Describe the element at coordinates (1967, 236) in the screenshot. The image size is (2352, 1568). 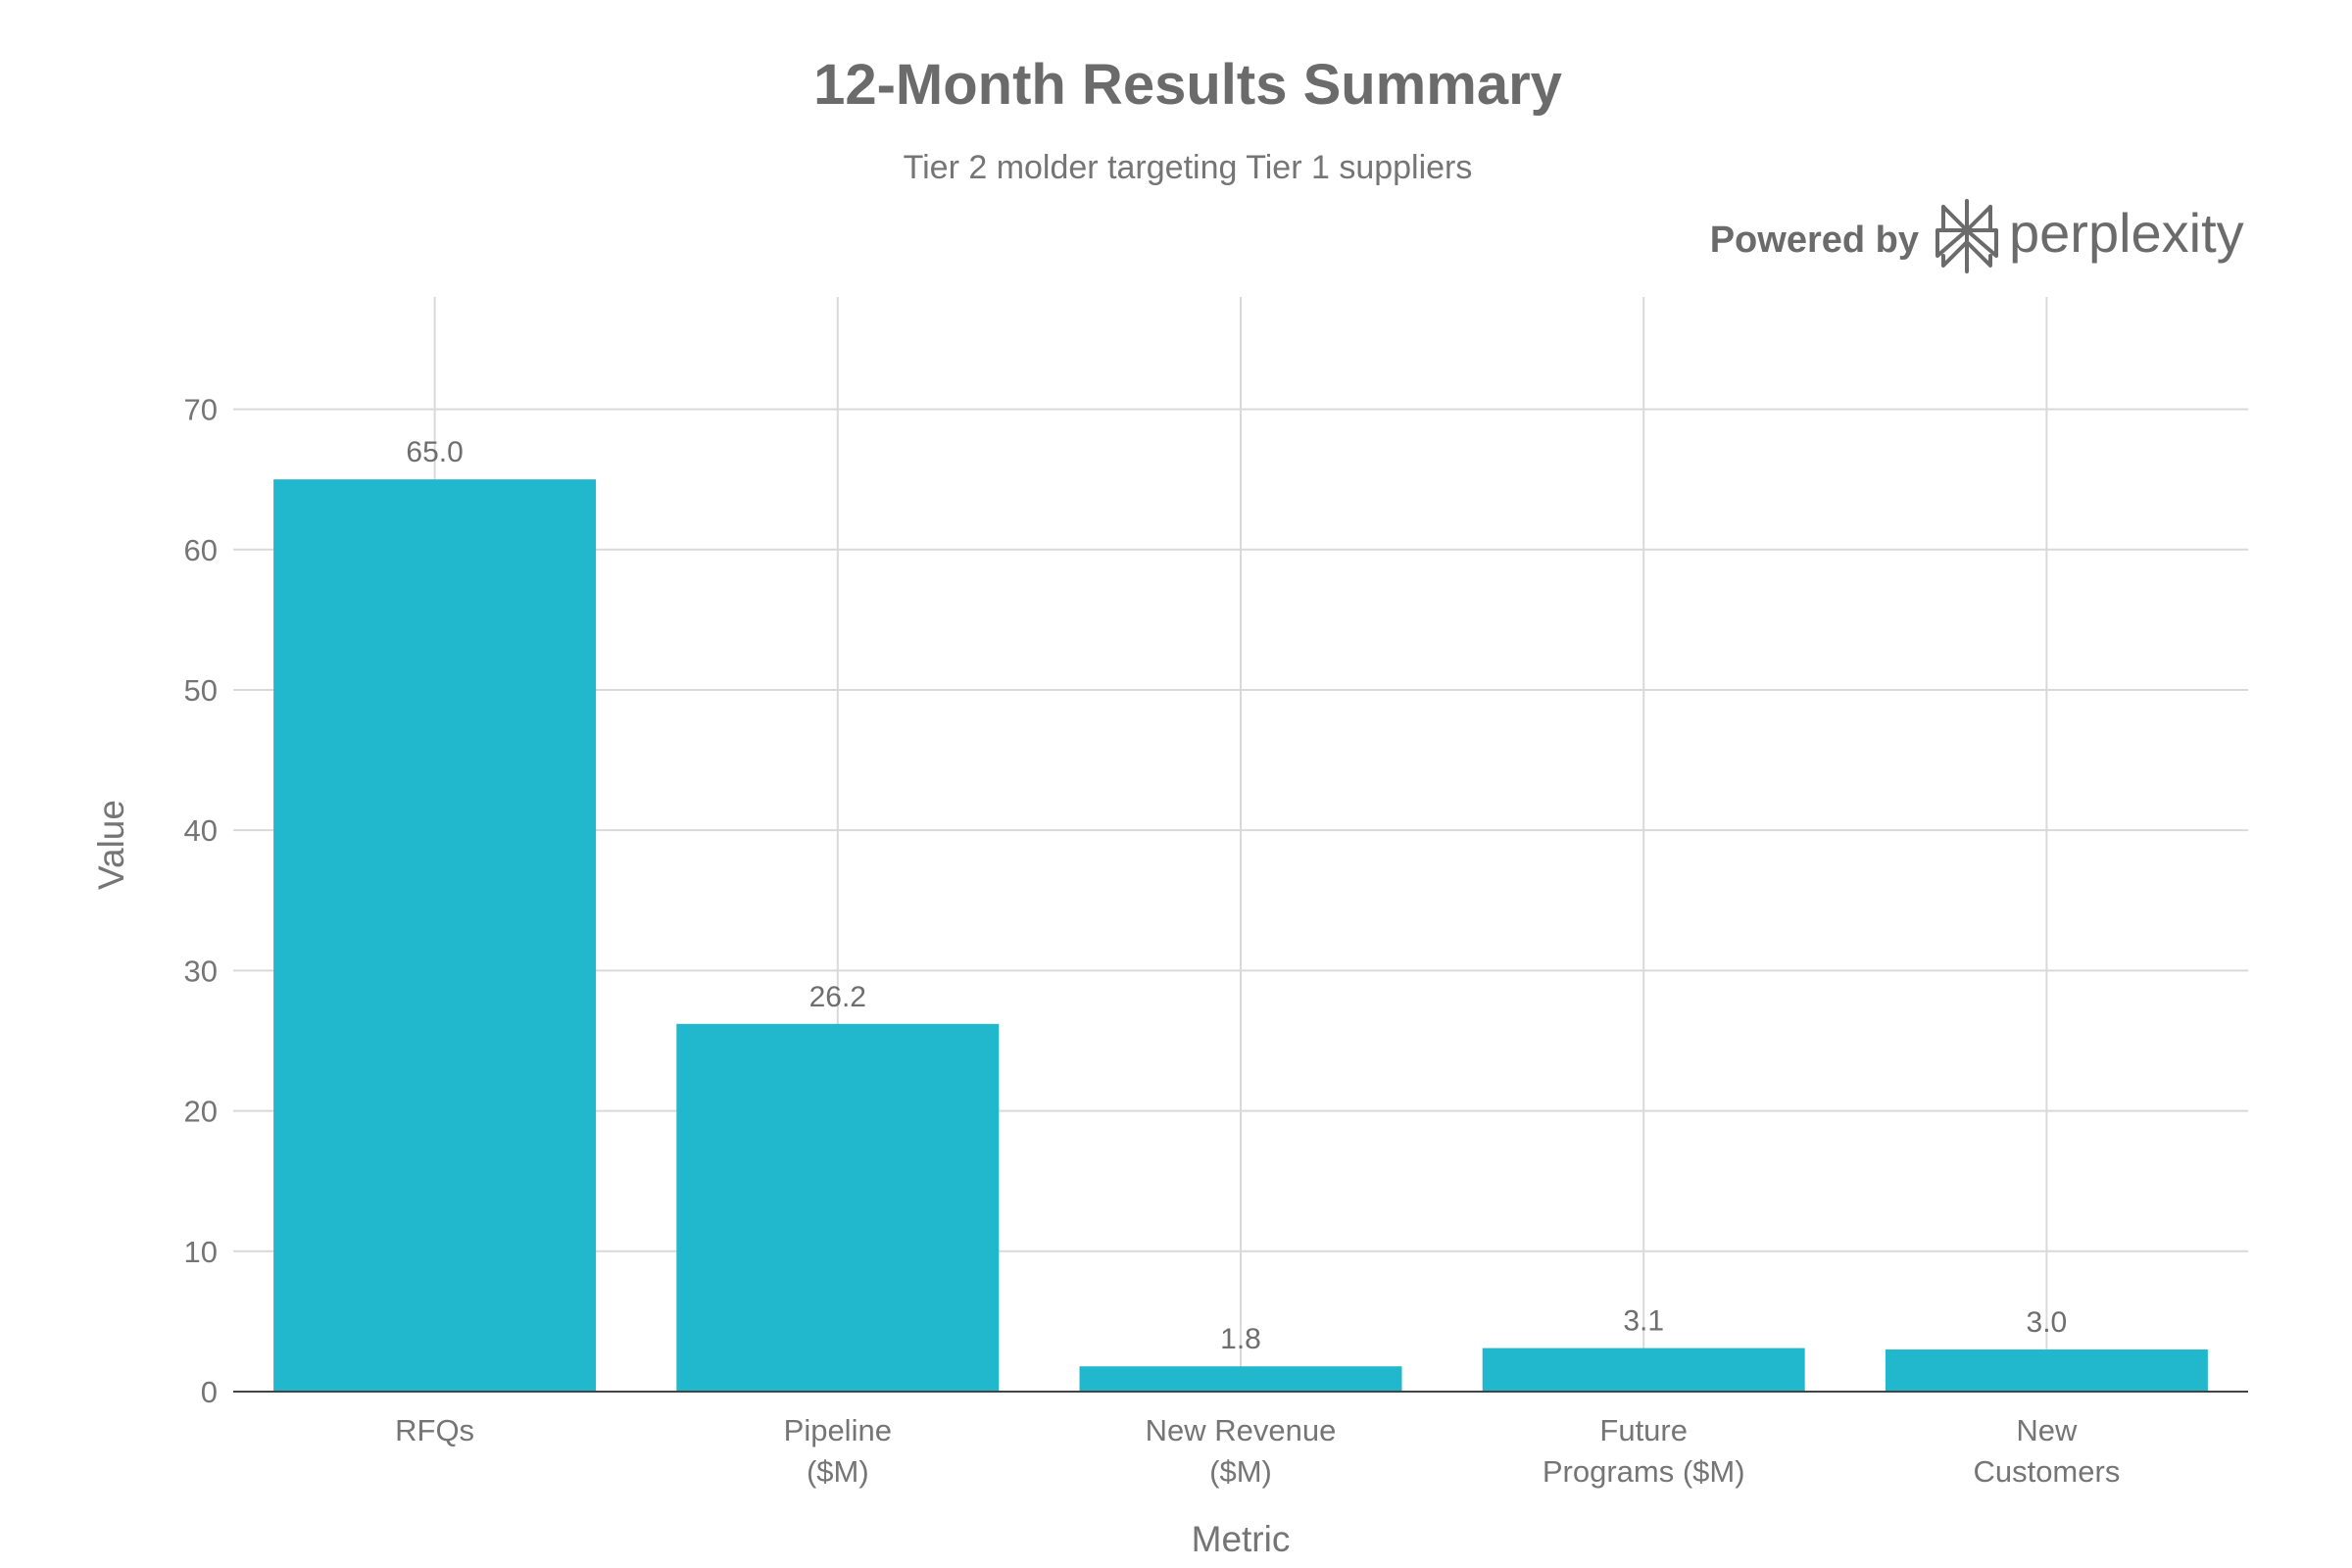
I see `perplexity-logo-icon` at that location.